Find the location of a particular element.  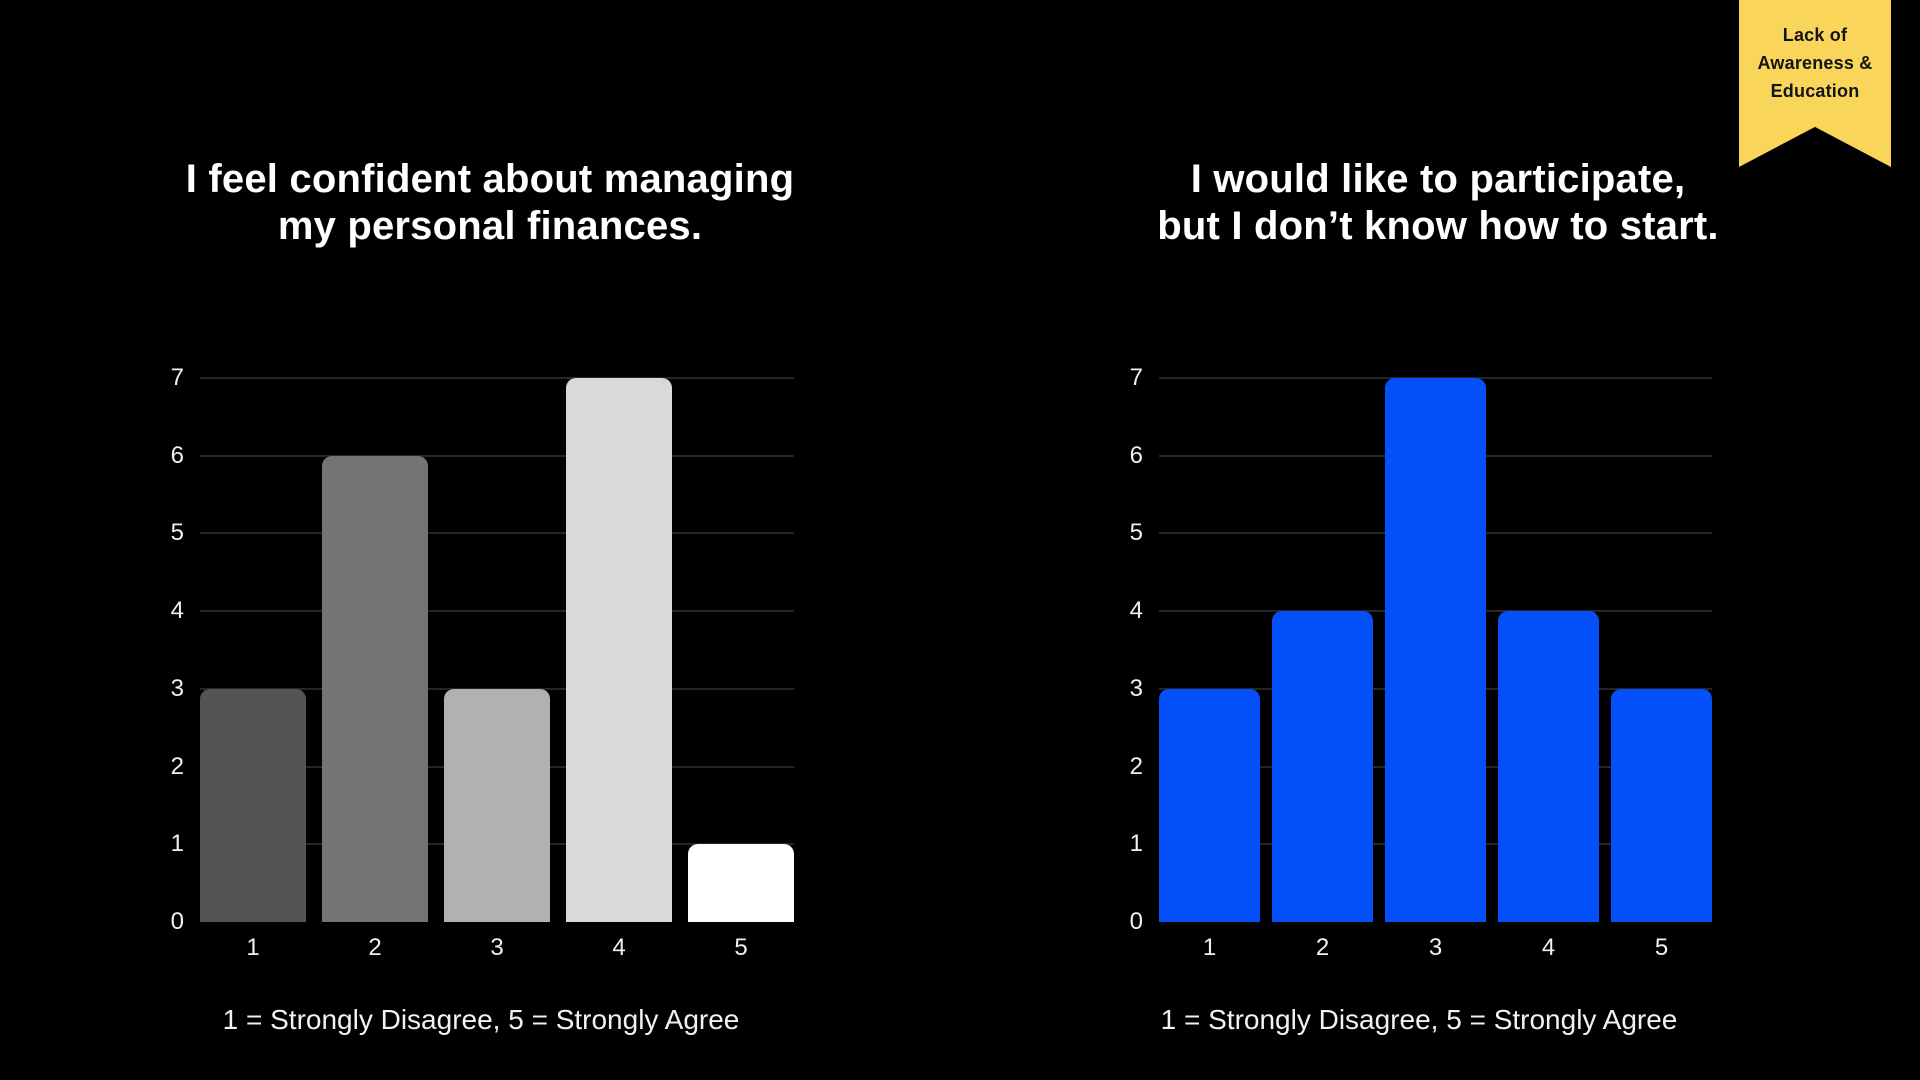

ribbon-badge: Lack of Awareness & Education is located at coordinates (1815, 83).